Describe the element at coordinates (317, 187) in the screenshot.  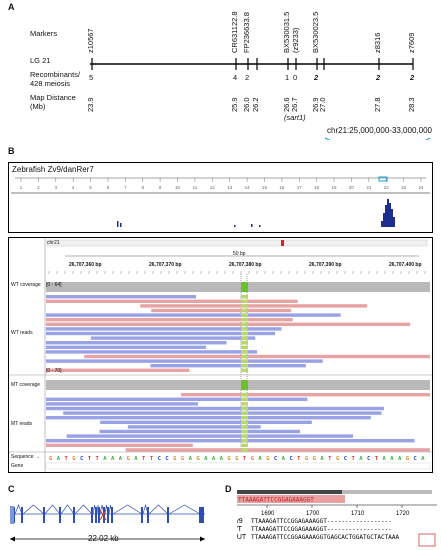
I see `ruler-tick-label: 18` at that location.